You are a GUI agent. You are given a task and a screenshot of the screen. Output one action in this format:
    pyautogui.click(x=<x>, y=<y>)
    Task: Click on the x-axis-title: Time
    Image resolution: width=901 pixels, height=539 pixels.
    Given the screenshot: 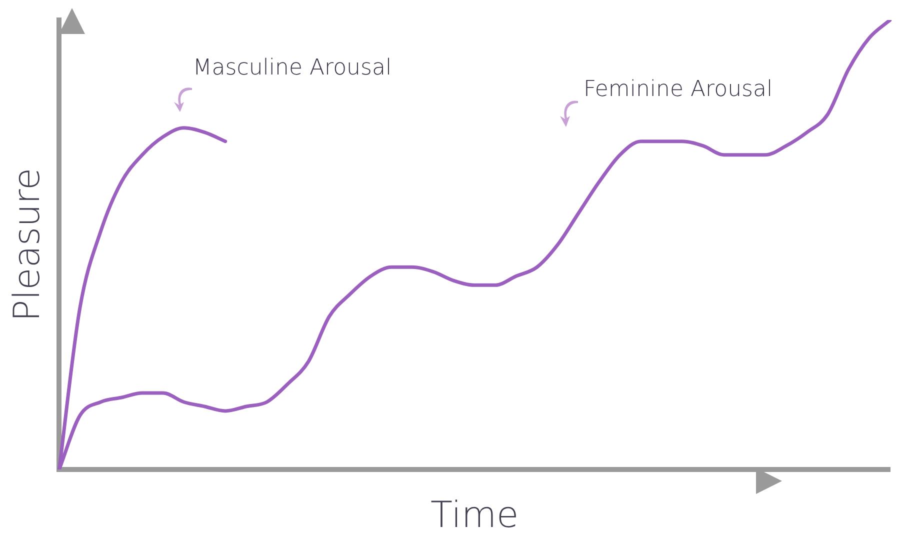 What is the action you would take?
    pyautogui.click(x=474, y=515)
    